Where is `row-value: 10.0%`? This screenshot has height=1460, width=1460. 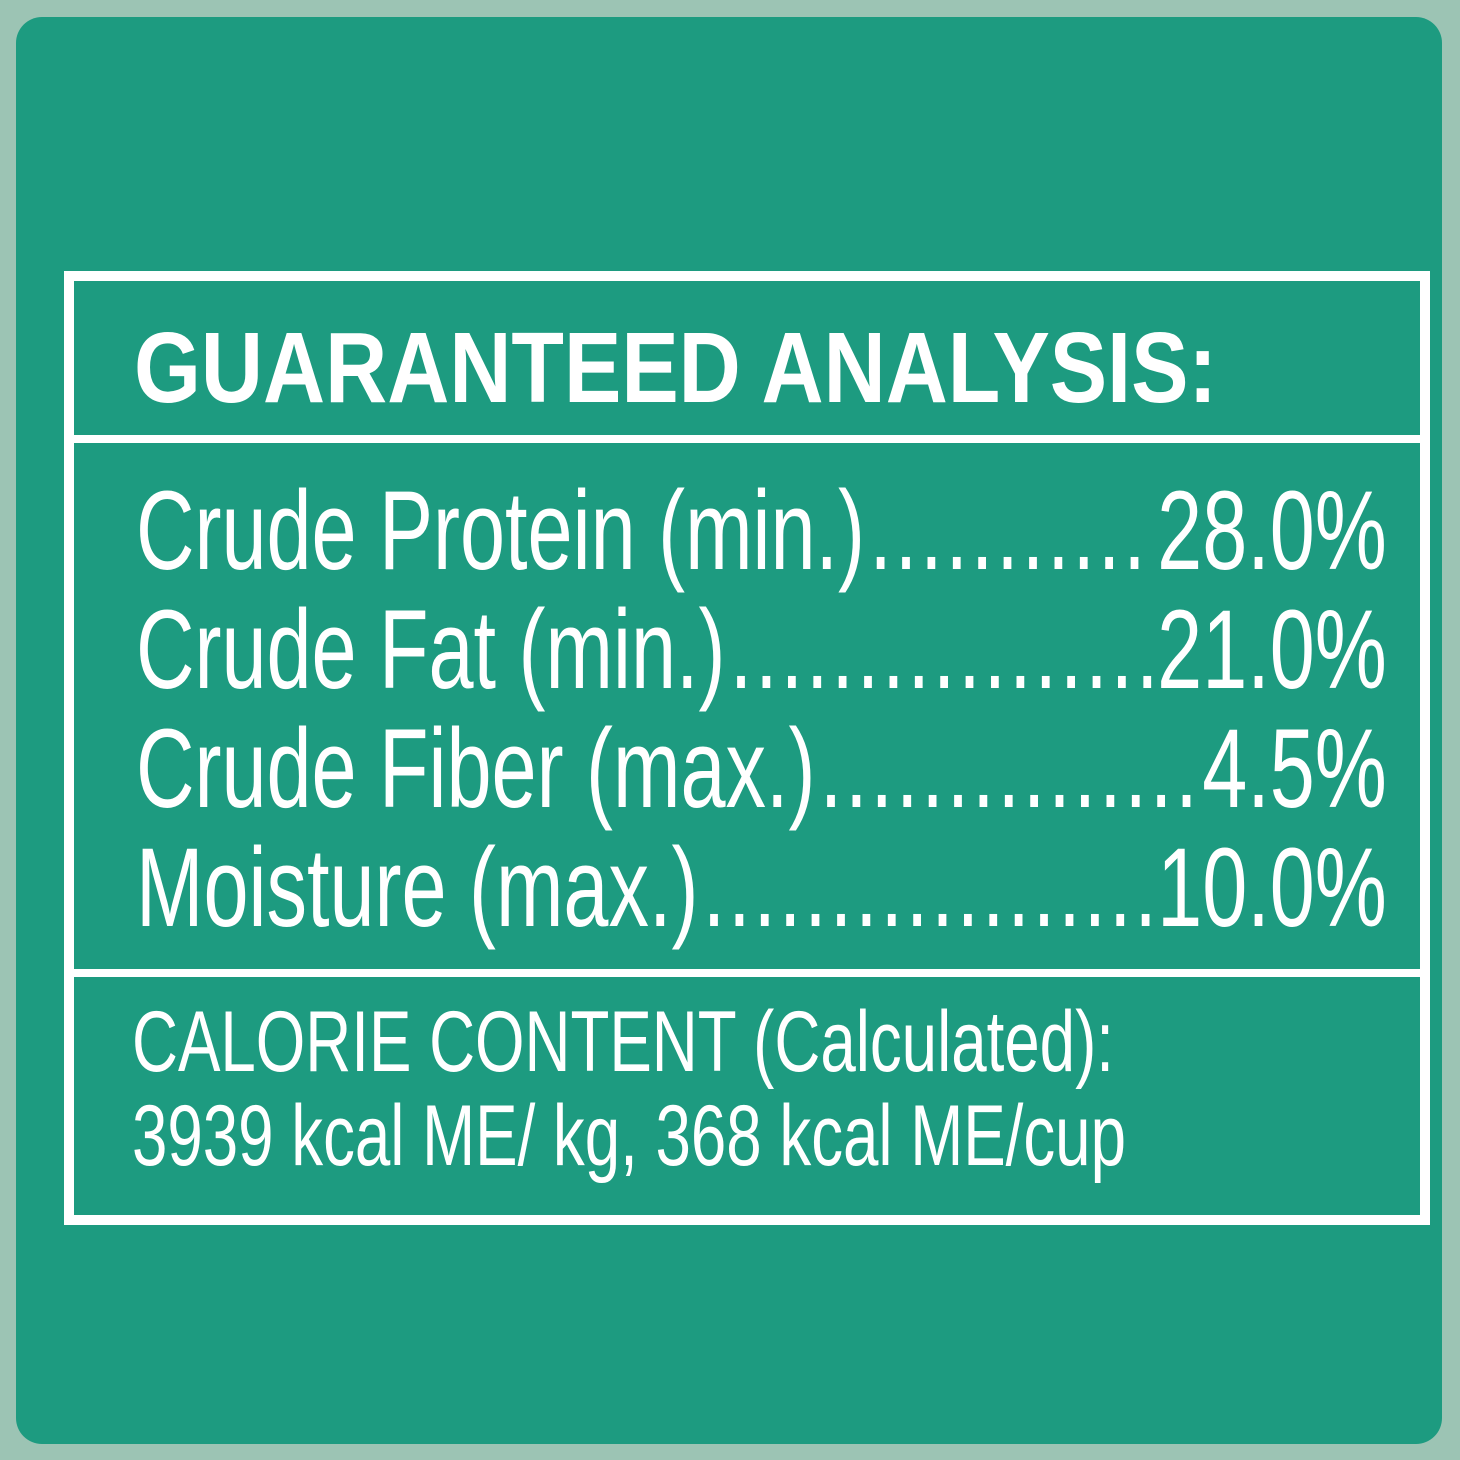
row-value: 10.0% is located at coordinates (1272, 887).